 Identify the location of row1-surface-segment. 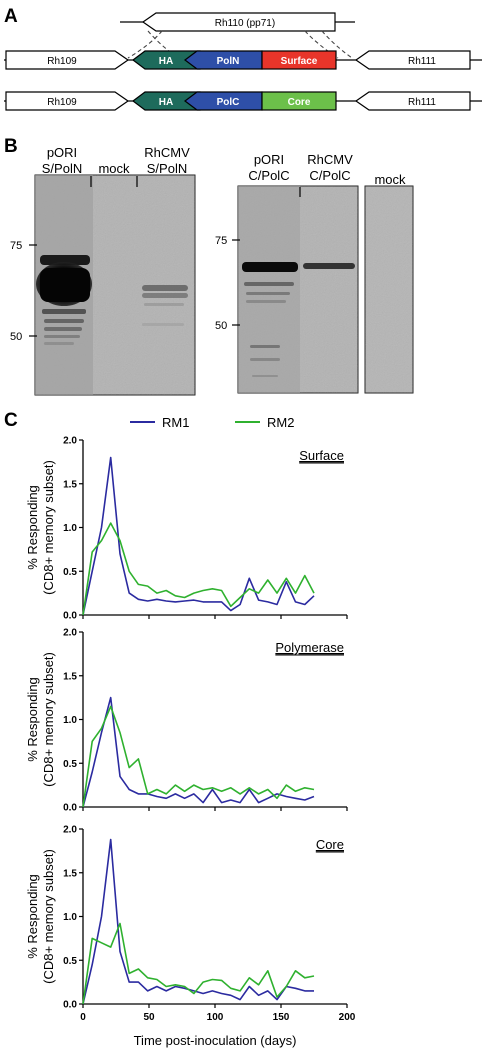
(299, 60).